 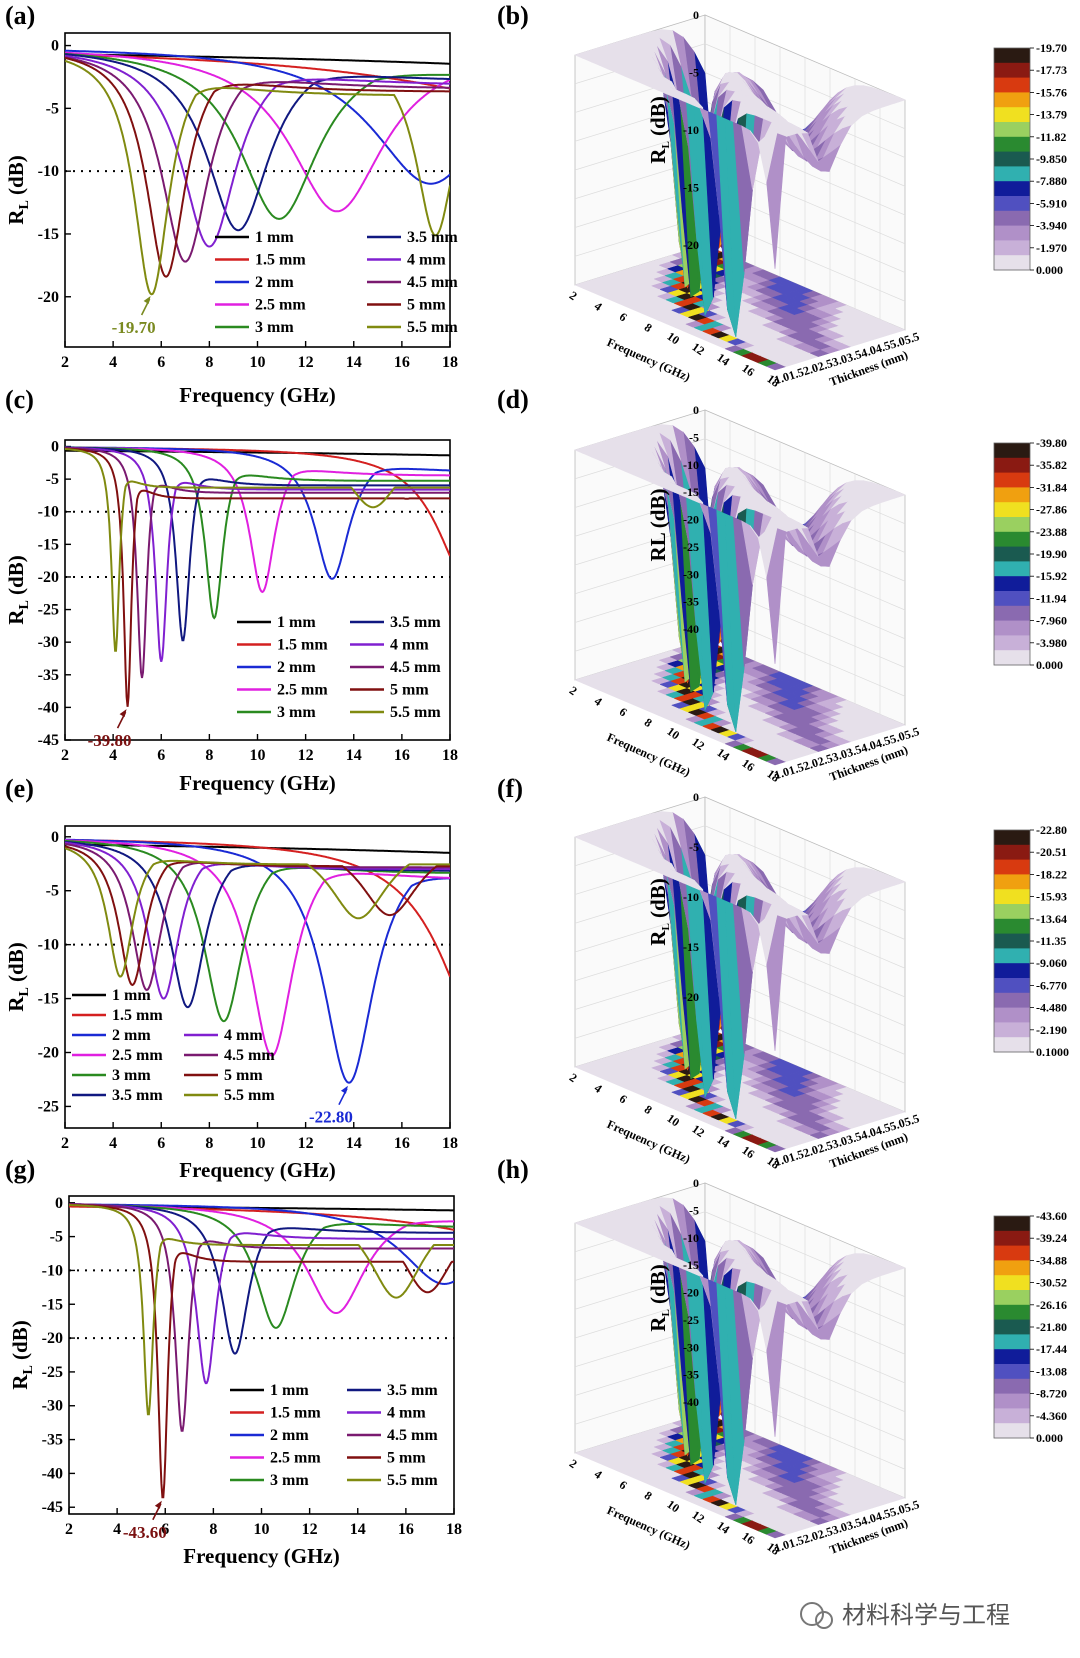 What do you see at coordinates (261, 1556) in the screenshot?
I see `x-axis-label: Frequency (GHz)` at bounding box center [261, 1556].